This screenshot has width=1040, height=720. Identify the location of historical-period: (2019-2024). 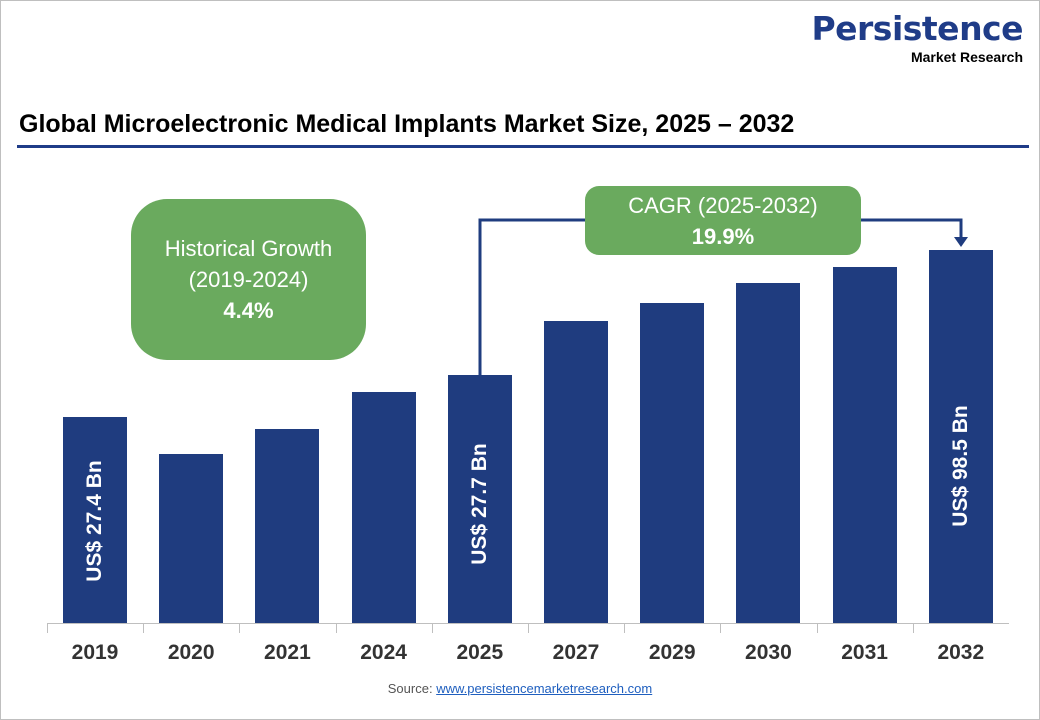
(248, 279).